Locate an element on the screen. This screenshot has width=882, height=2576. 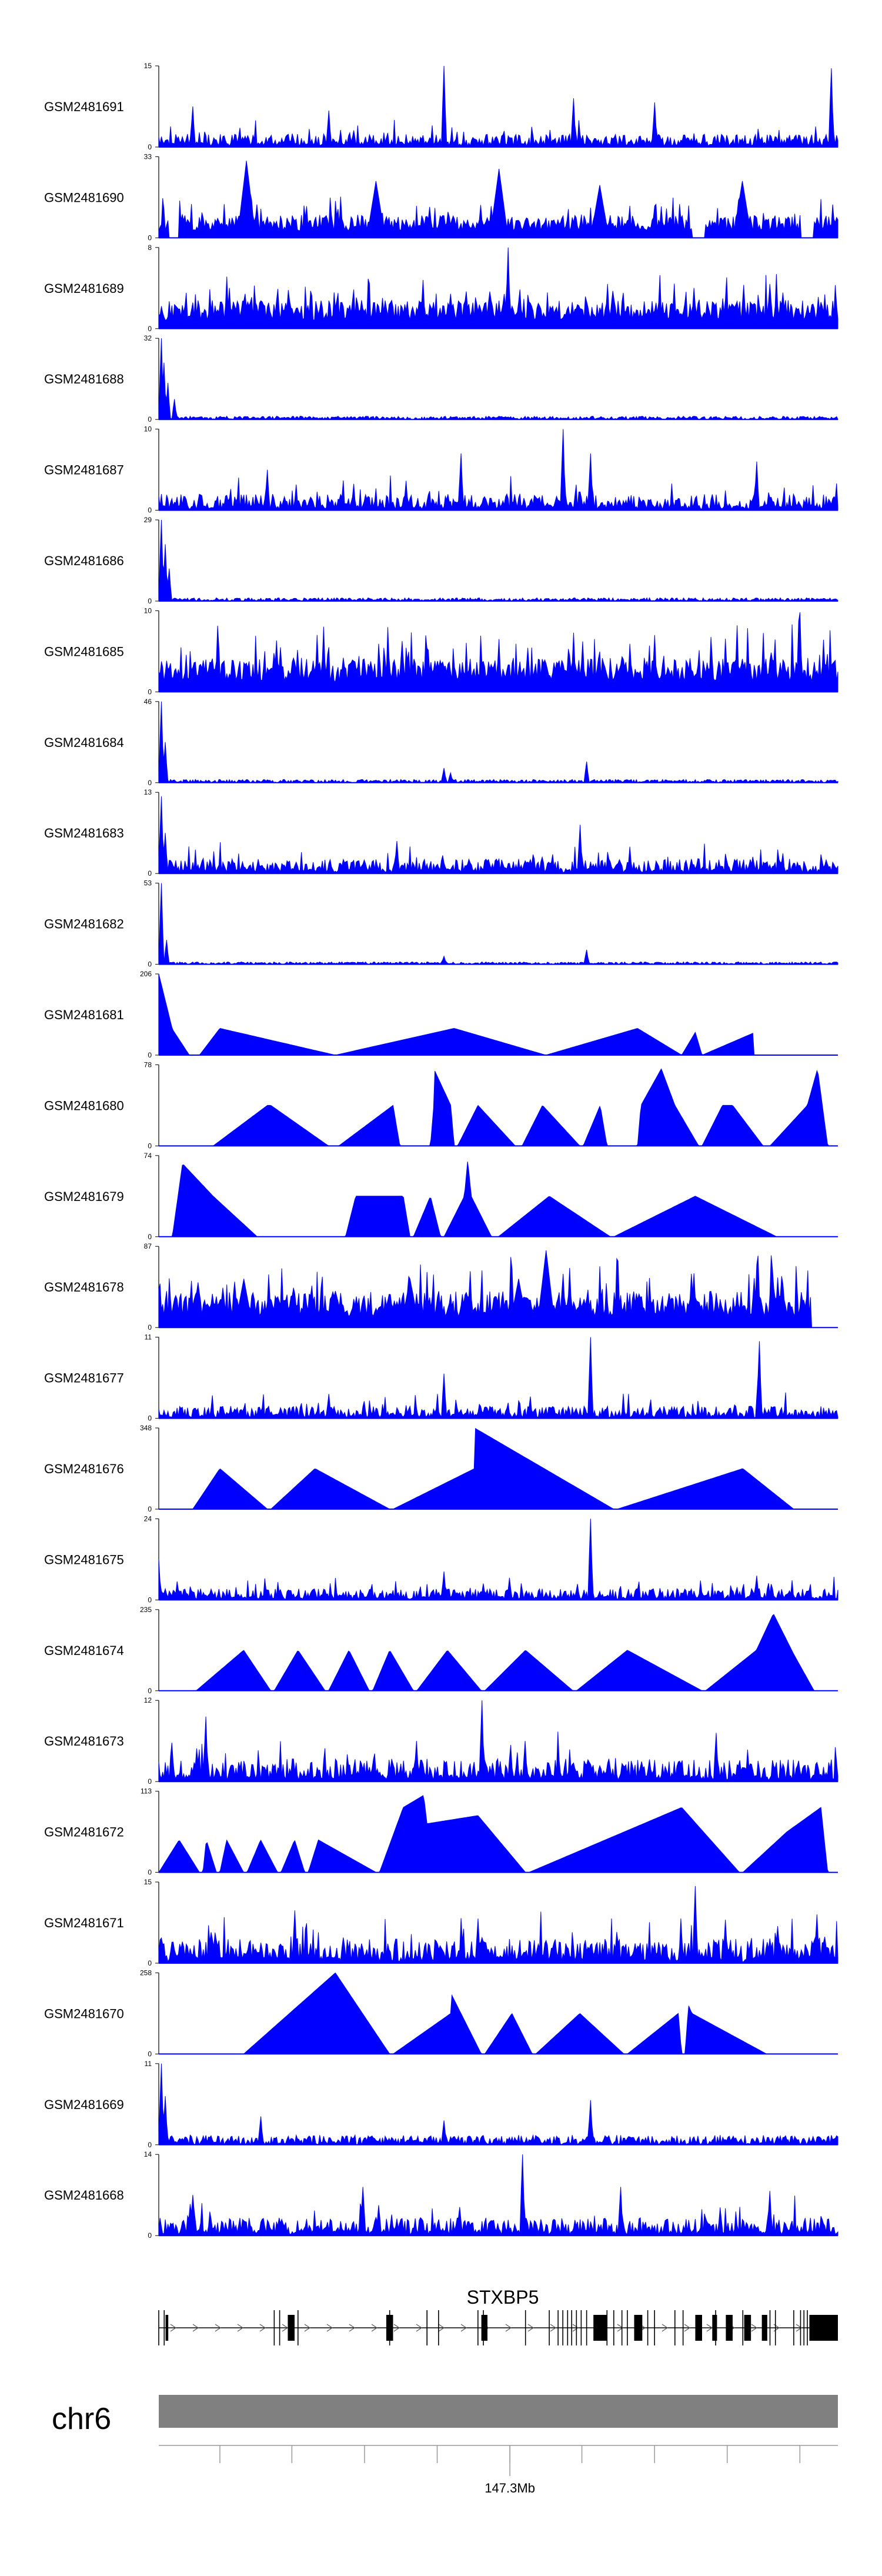
gene-track: STXBP5 is located at coordinates (498, 2316).